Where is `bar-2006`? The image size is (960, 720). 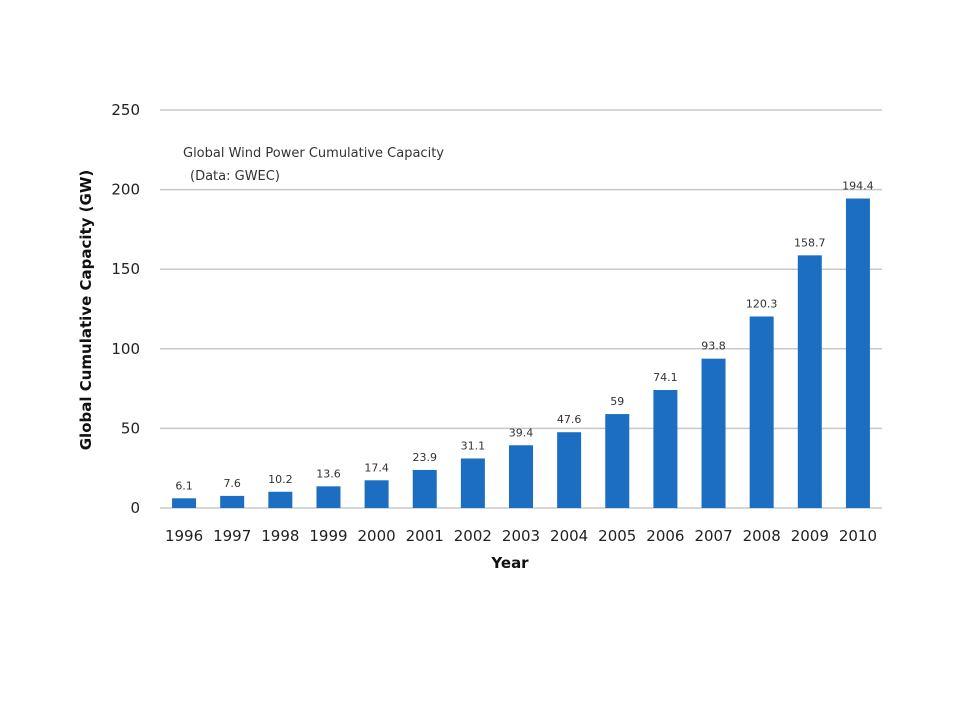 bar-2006 is located at coordinates (665, 449).